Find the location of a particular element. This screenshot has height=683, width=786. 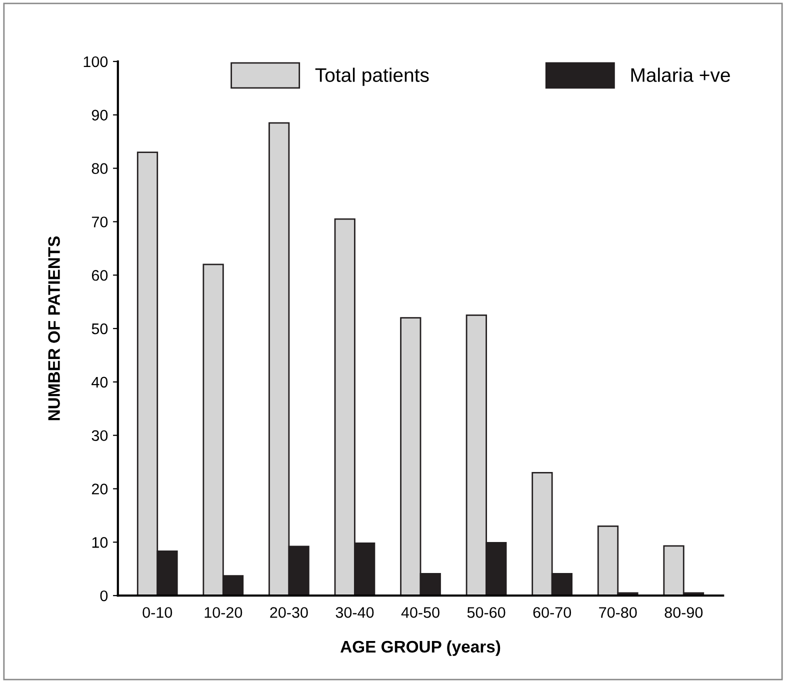

y-tick-label: 30 is located at coordinates (100, 436).